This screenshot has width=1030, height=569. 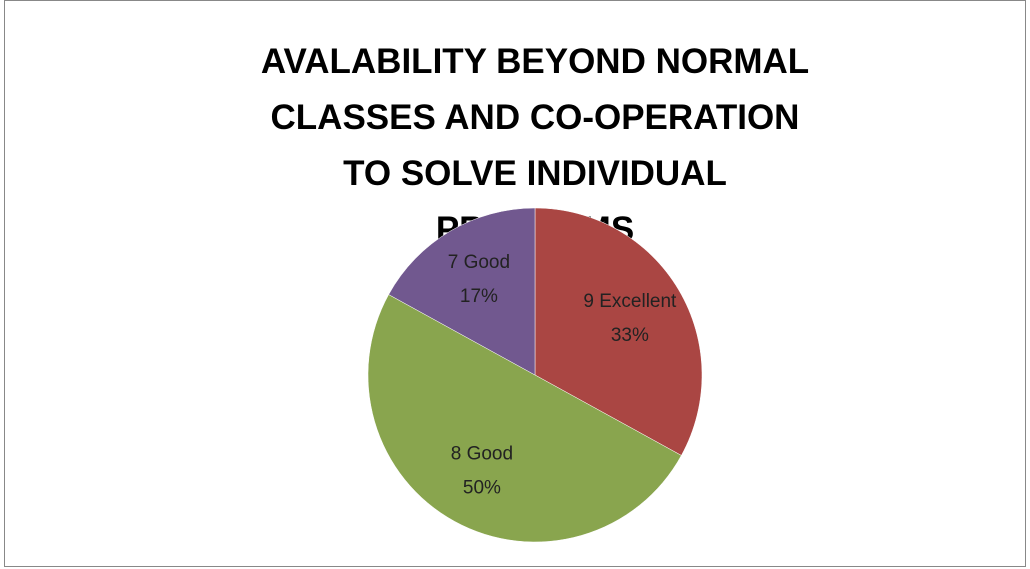 I want to click on slice-value-label: 50%, so click(x=482, y=488).